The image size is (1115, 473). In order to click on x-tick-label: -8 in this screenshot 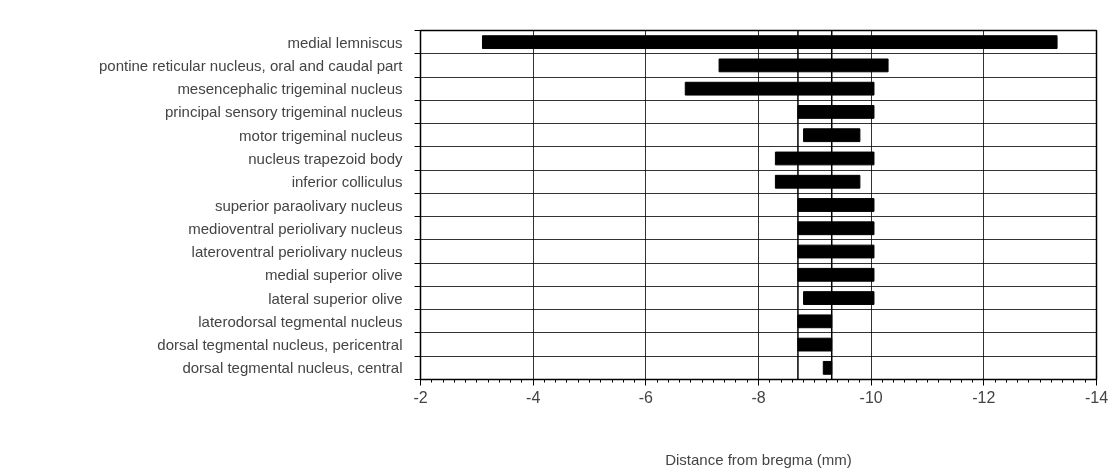, I will do `click(758, 397)`.